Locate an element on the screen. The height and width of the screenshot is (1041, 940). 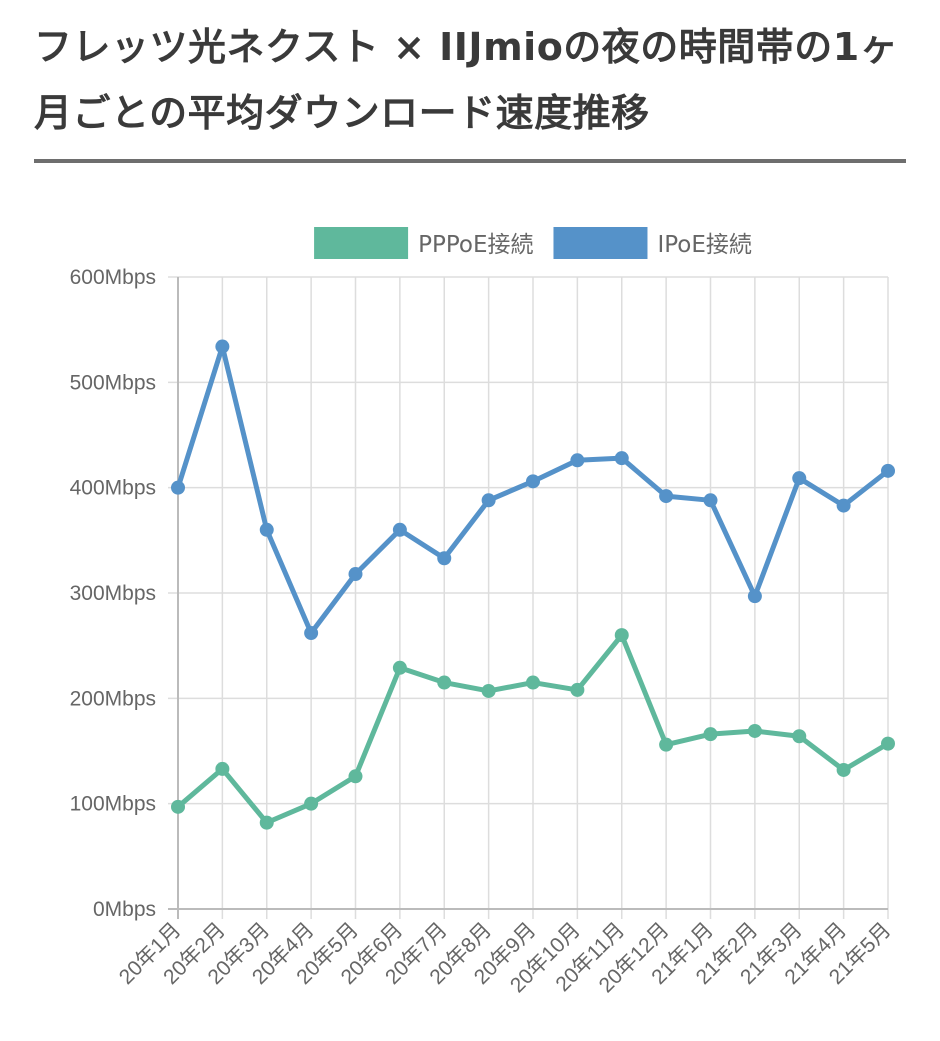
legend-label: IPoE接続 is located at coordinates (704, 245).